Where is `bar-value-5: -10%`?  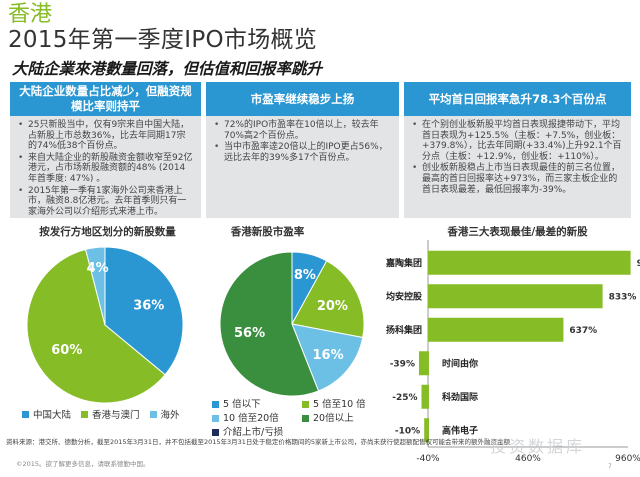 bar-value-5: -10% is located at coordinates (407, 431).